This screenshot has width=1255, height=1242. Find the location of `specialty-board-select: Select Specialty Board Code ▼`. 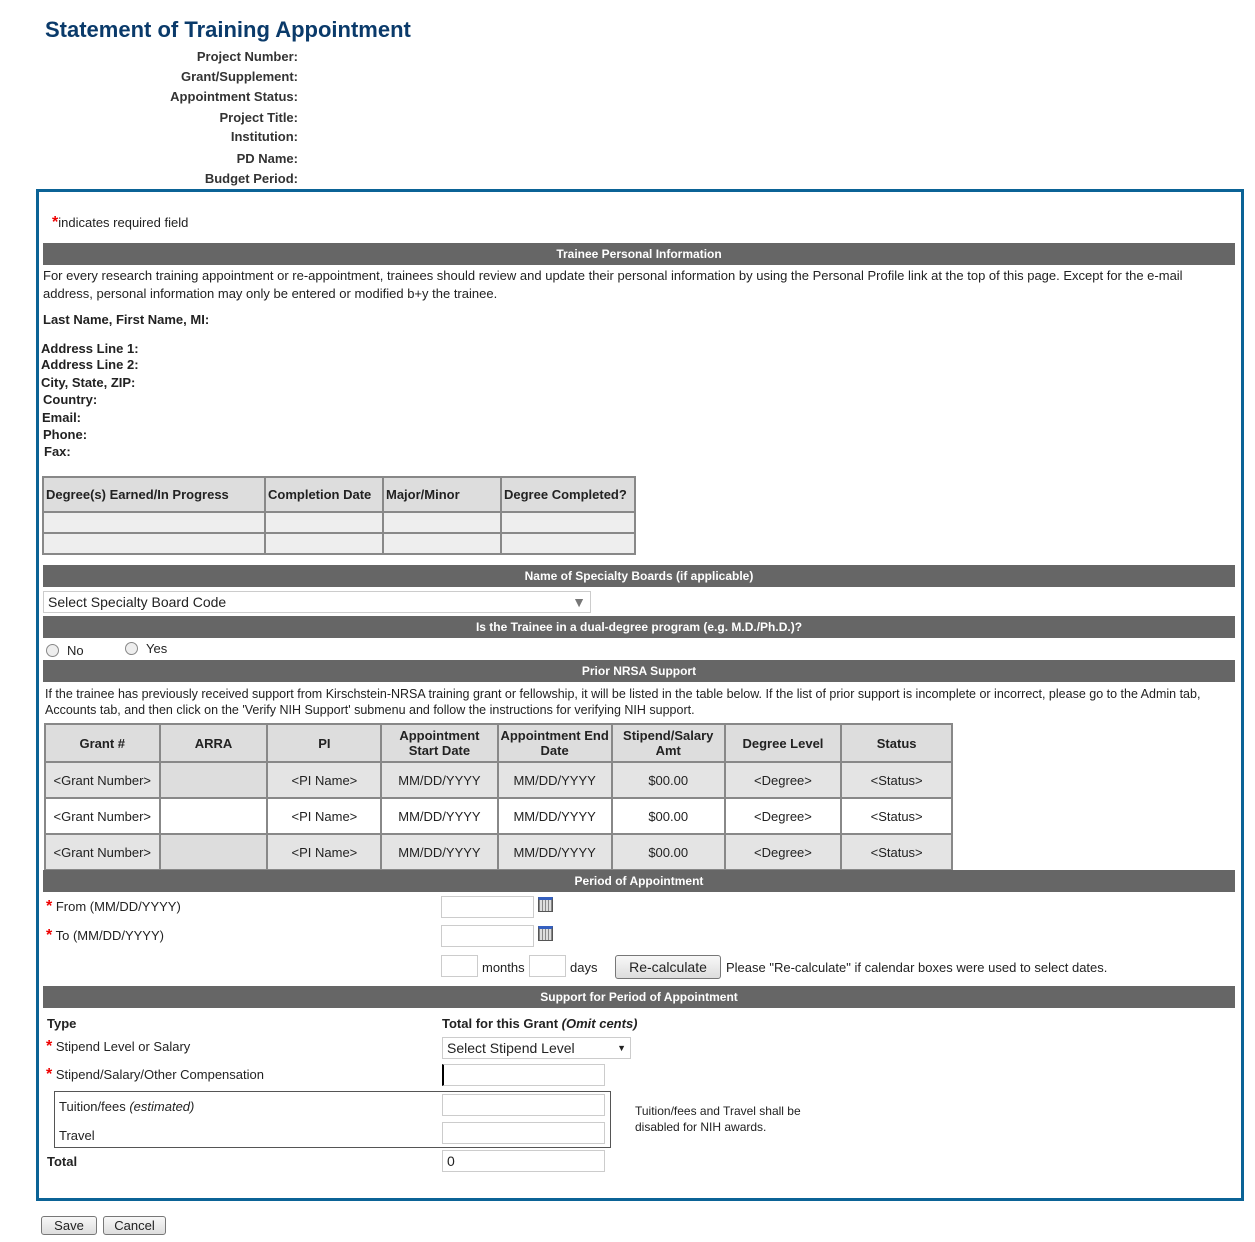

specialty-board-select: Select Specialty Board Code ▼ is located at coordinates (317, 602).